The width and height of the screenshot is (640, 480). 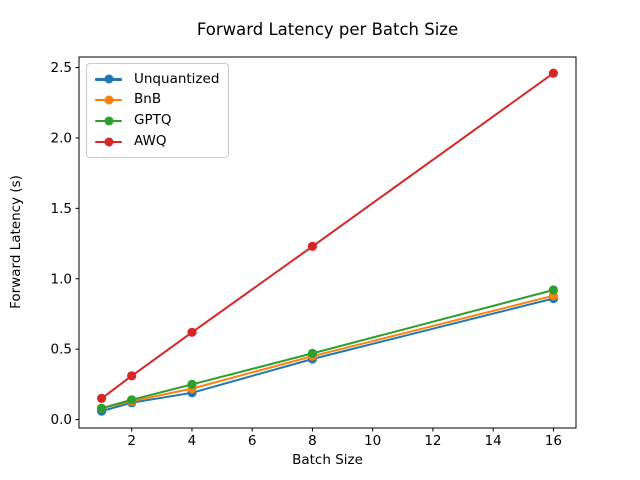 What do you see at coordinates (327, 460) in the screenshot?
I see `x-axis-label: Batch Size` at bounding box center [327, 460].